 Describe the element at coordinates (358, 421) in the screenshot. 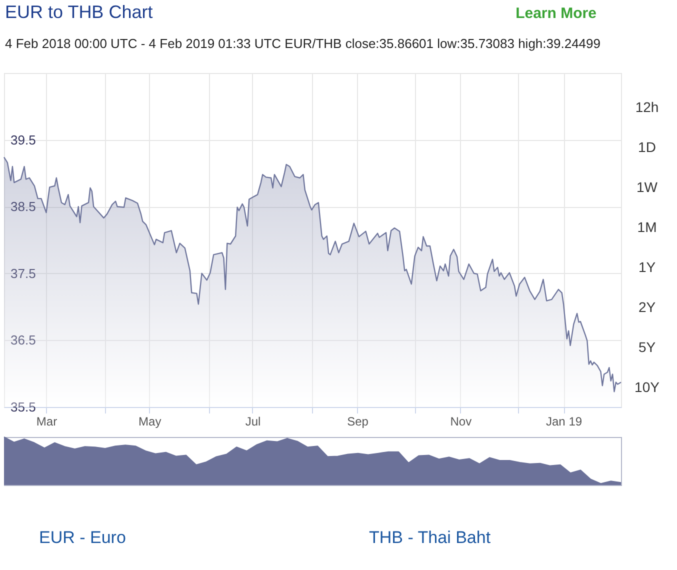

I see `x-tick-label: Sep` at that location.